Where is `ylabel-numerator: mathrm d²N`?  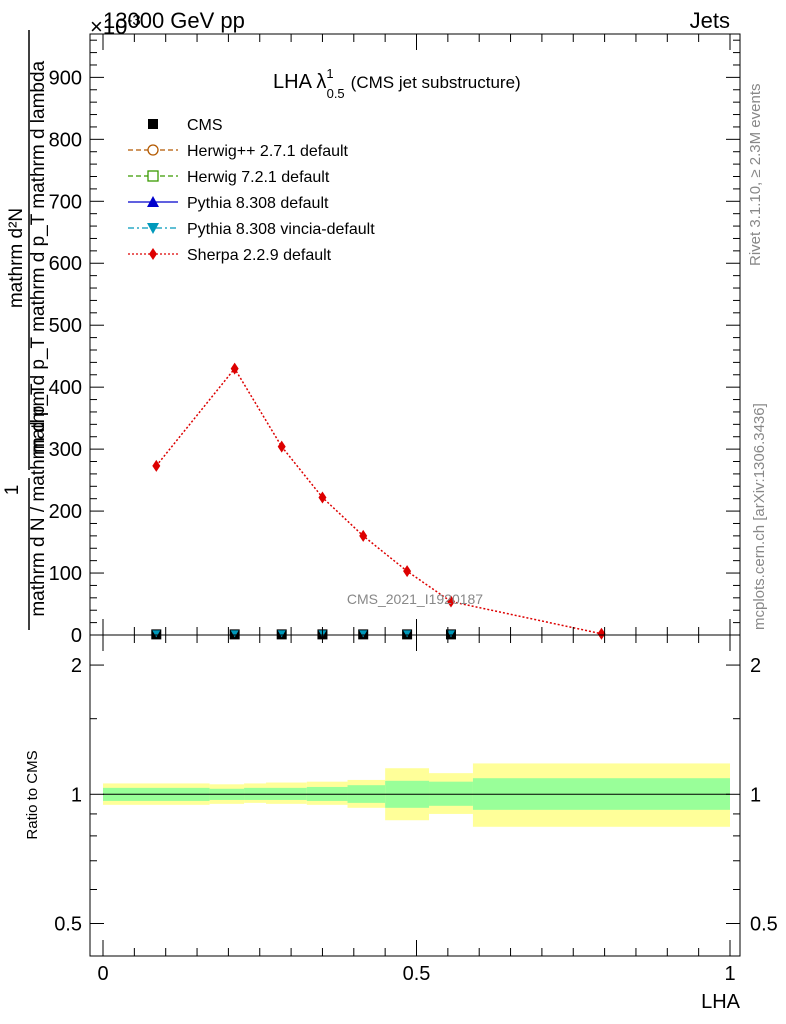 ylabel-numerator: mathrm d²N is located at coordinates (16, 258).